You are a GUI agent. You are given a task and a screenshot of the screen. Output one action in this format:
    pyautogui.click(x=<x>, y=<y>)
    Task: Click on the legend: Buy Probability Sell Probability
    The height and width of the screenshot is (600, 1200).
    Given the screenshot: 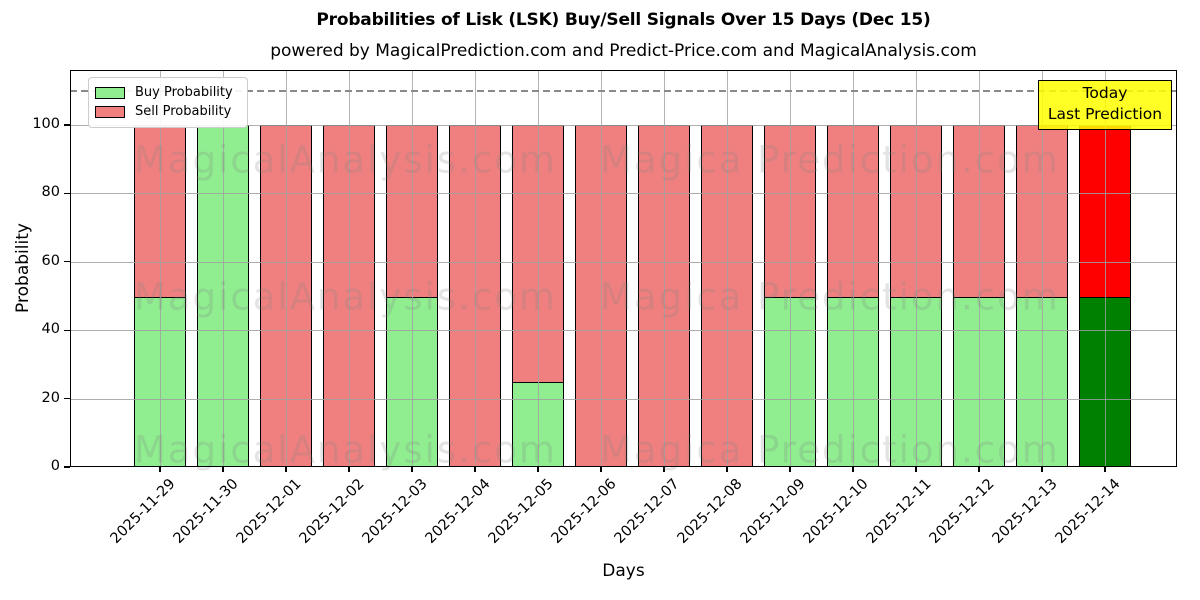 What is the action you would take?
    pyautogui.click(x=168, y=102)
    